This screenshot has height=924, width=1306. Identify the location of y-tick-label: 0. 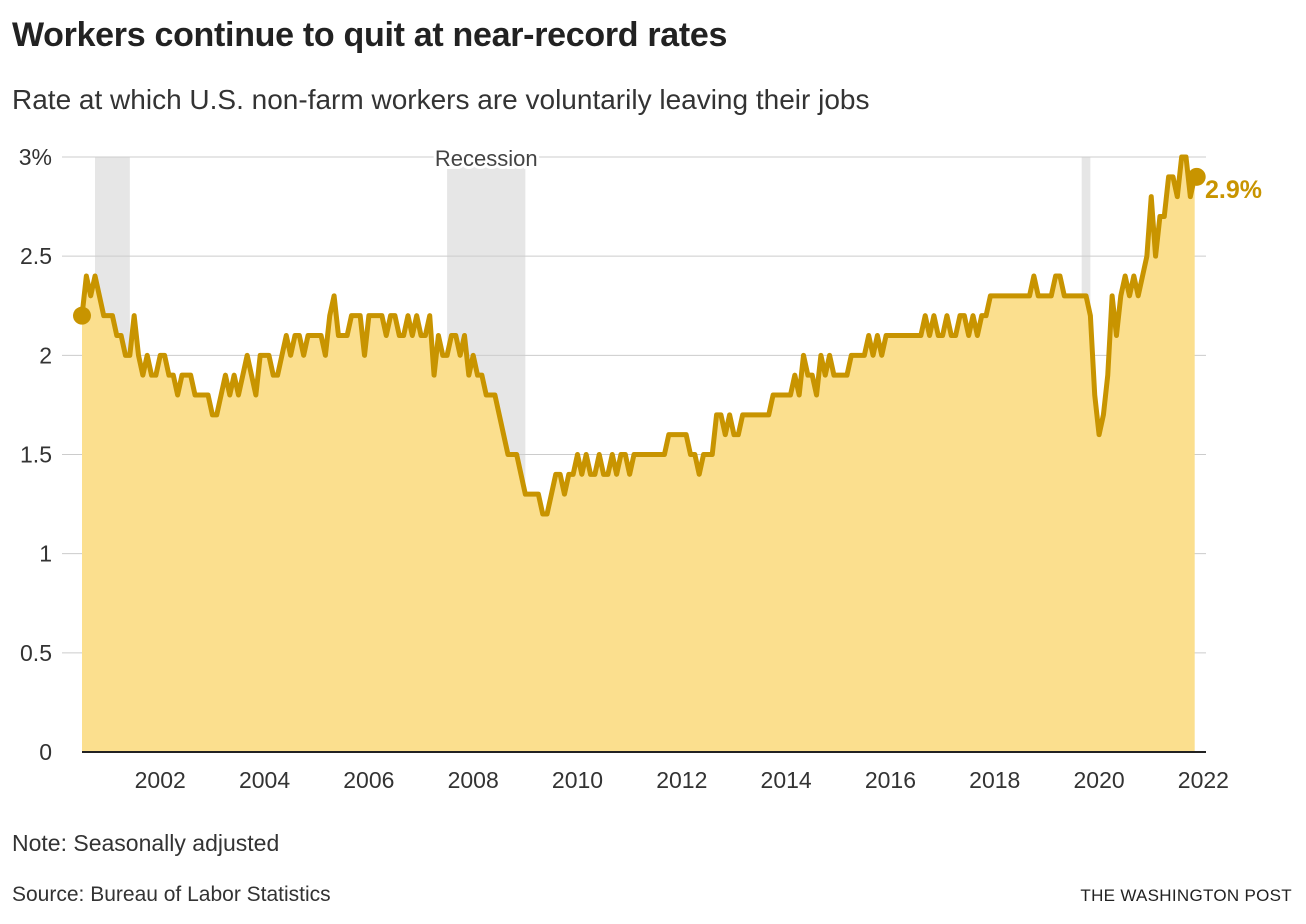
(45, 752).